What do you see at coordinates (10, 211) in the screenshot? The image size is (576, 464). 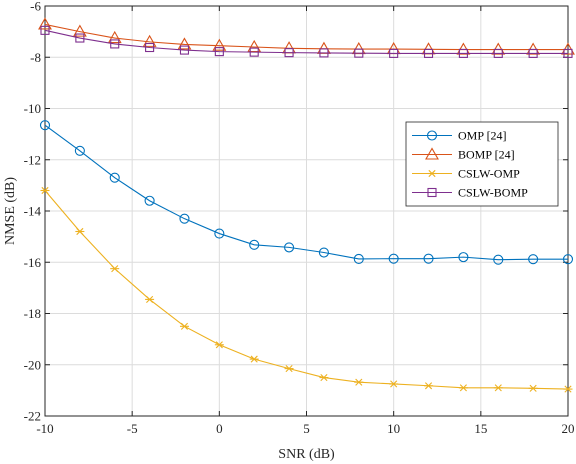 I see `y-axis-label: NMSE (dB)` at bounding box center [10, 211].